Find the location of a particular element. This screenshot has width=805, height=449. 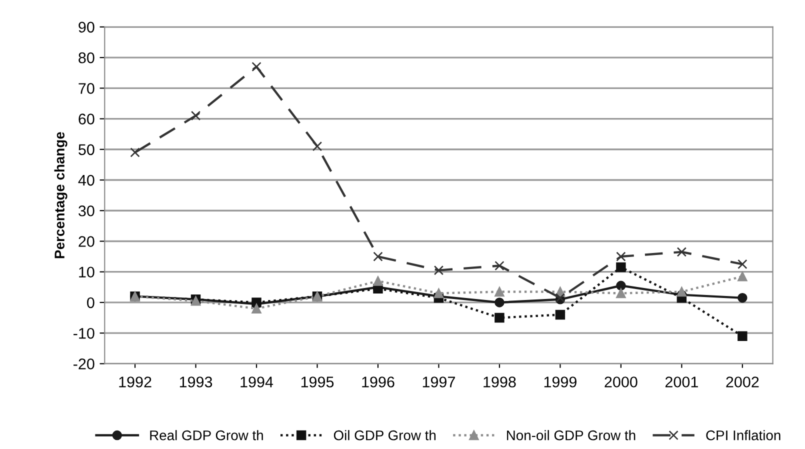

y-tick-label: 80 is located at coordinates (86, 58).